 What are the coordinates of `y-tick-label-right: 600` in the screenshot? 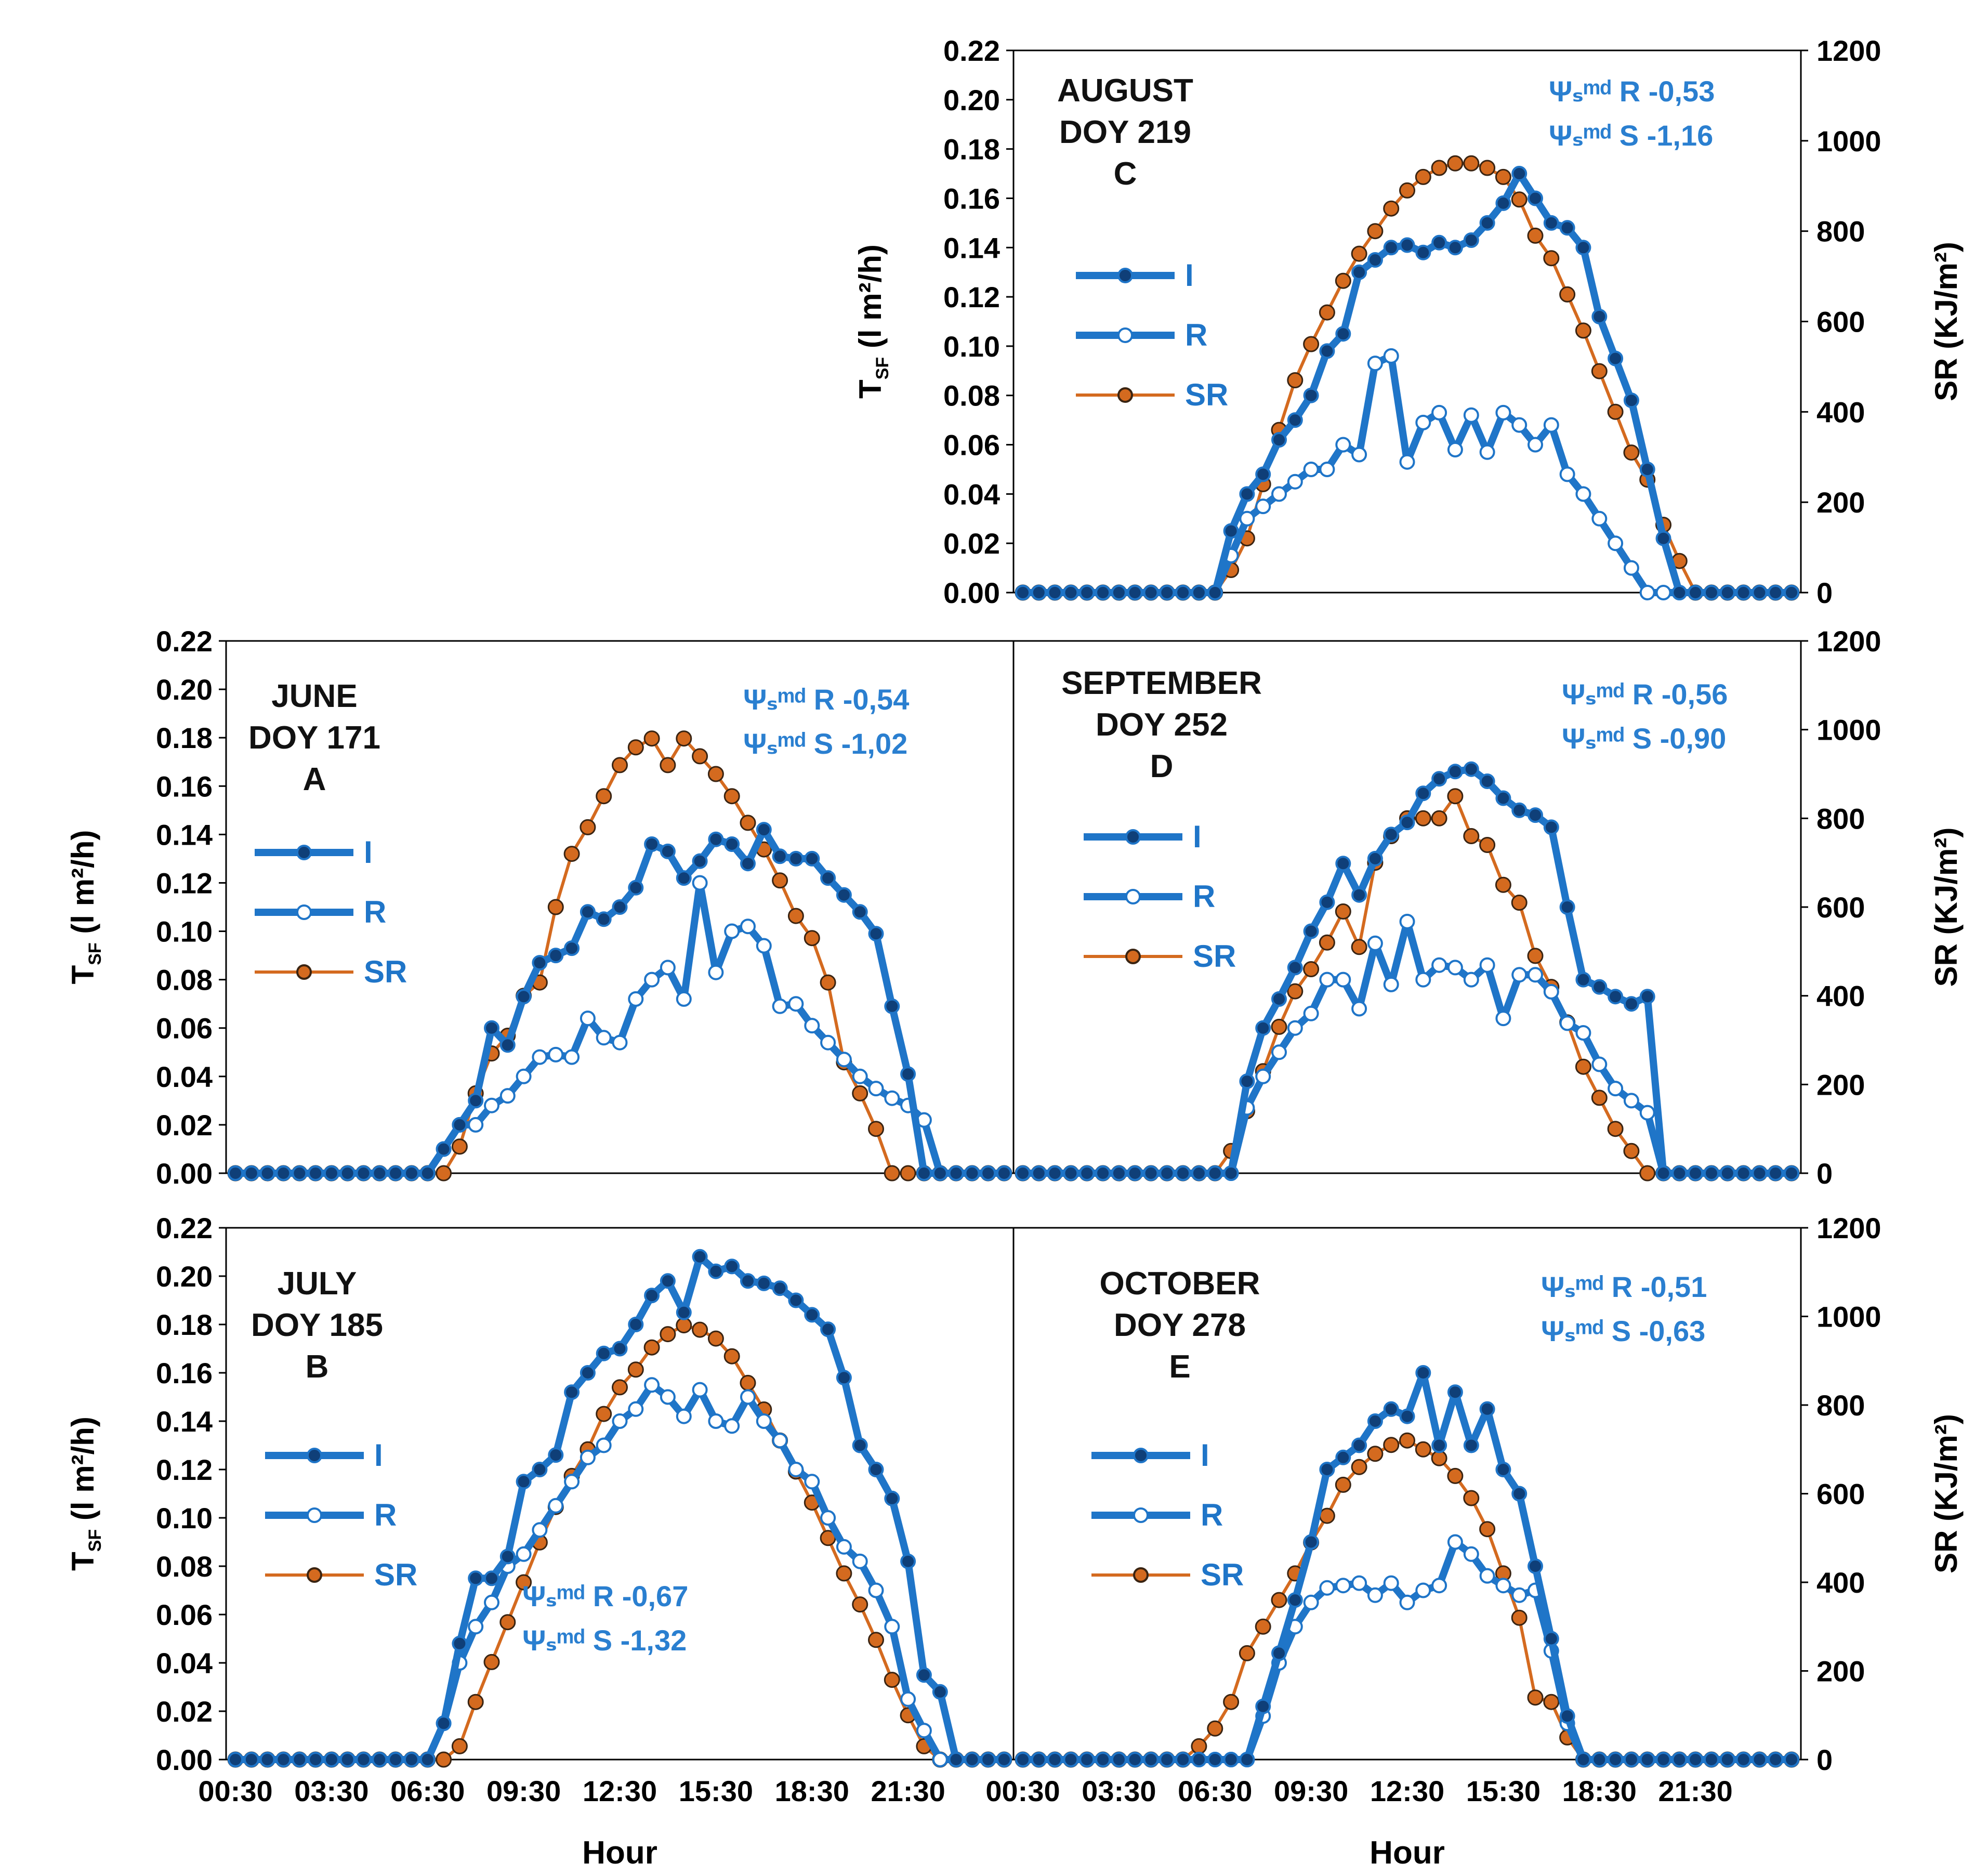 It's located at (1840, 1494).